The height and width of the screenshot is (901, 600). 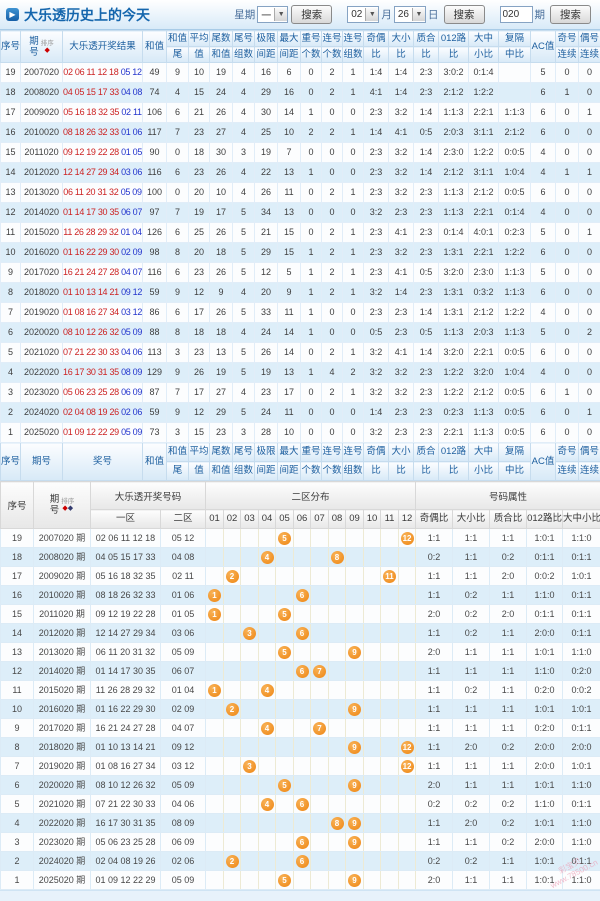 What do you see at coordinates (103, 73) in the screenshot?
I see `draw-result: 02 06 11 12 18 05 12` at bounding box center [103, 73].